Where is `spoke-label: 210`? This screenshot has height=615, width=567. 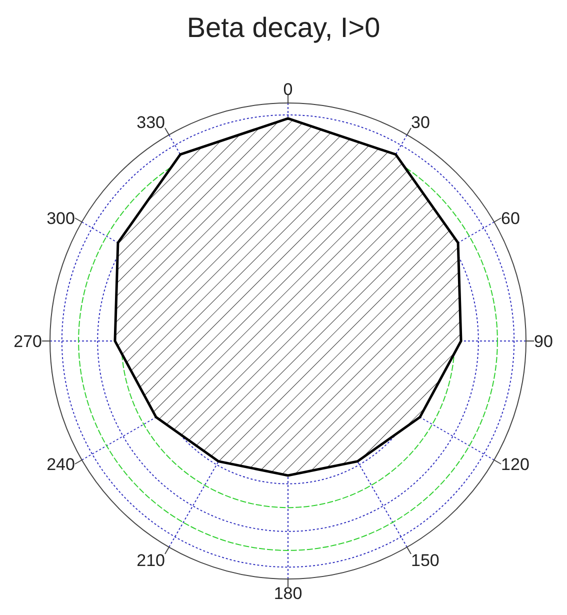 spoke-label: 210 is located at coordinates (150, 560).